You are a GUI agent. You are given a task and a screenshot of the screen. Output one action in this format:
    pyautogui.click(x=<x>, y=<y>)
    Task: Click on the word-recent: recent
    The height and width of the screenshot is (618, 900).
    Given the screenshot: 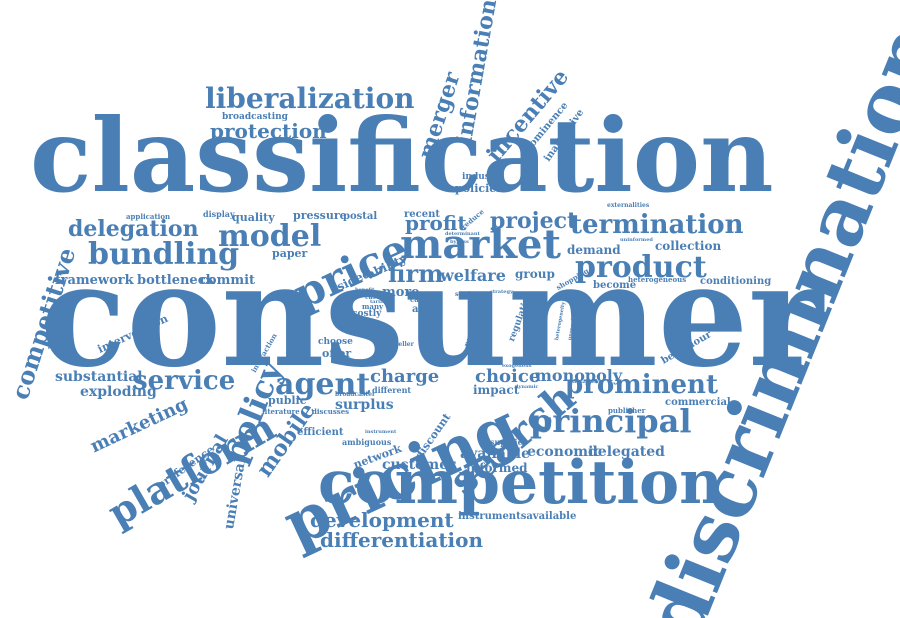 What is the action you would take?
    pyautogui.click(x=422, y=214)
    